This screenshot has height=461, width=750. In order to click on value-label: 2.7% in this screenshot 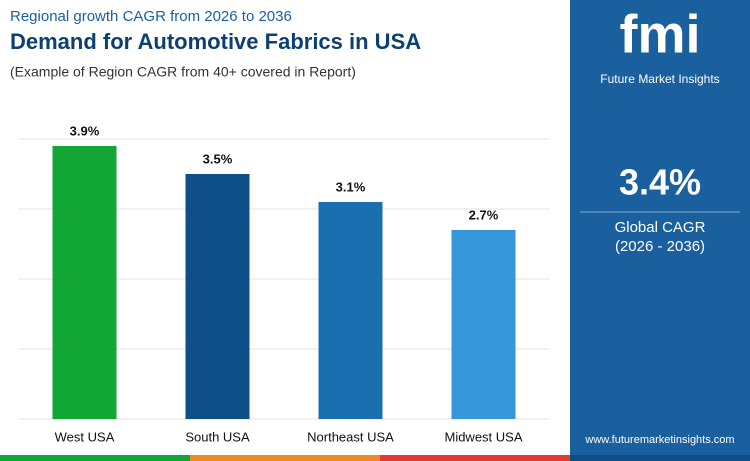, I will do `click(484, 214)`.